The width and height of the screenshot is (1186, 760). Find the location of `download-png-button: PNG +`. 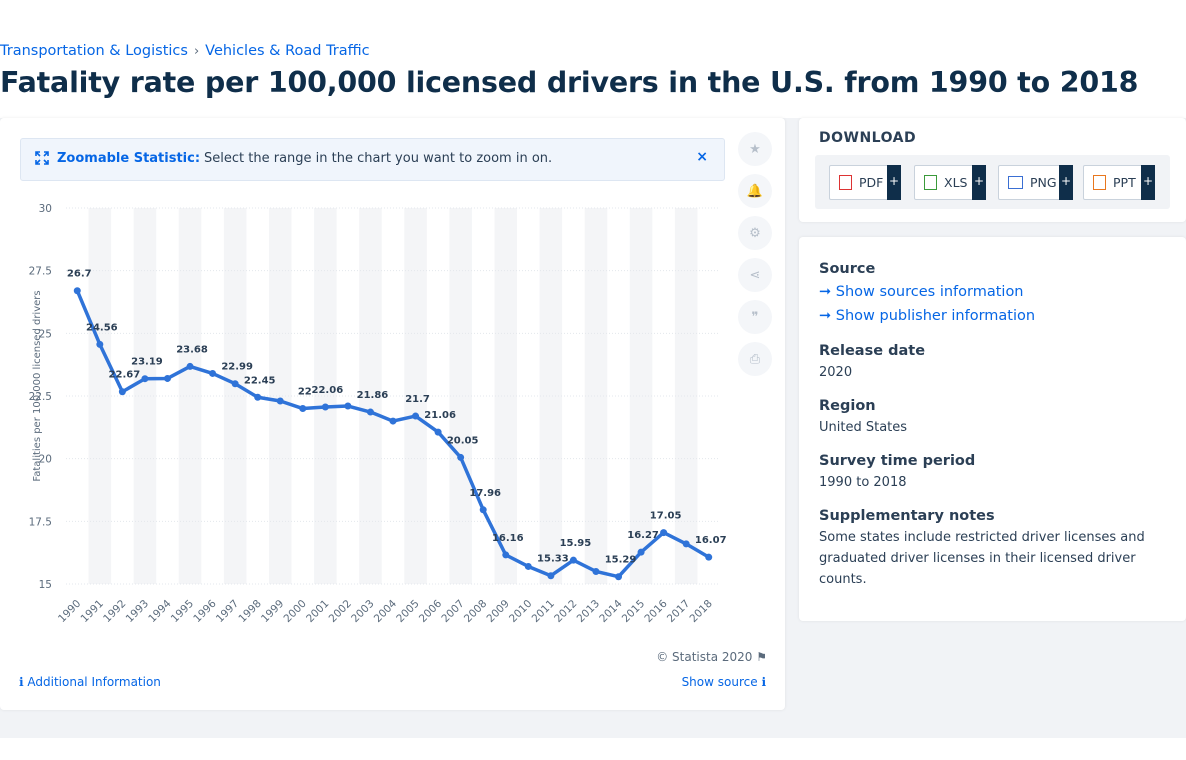

download-png-button: PNG + is located at coordinates (1035, 182).